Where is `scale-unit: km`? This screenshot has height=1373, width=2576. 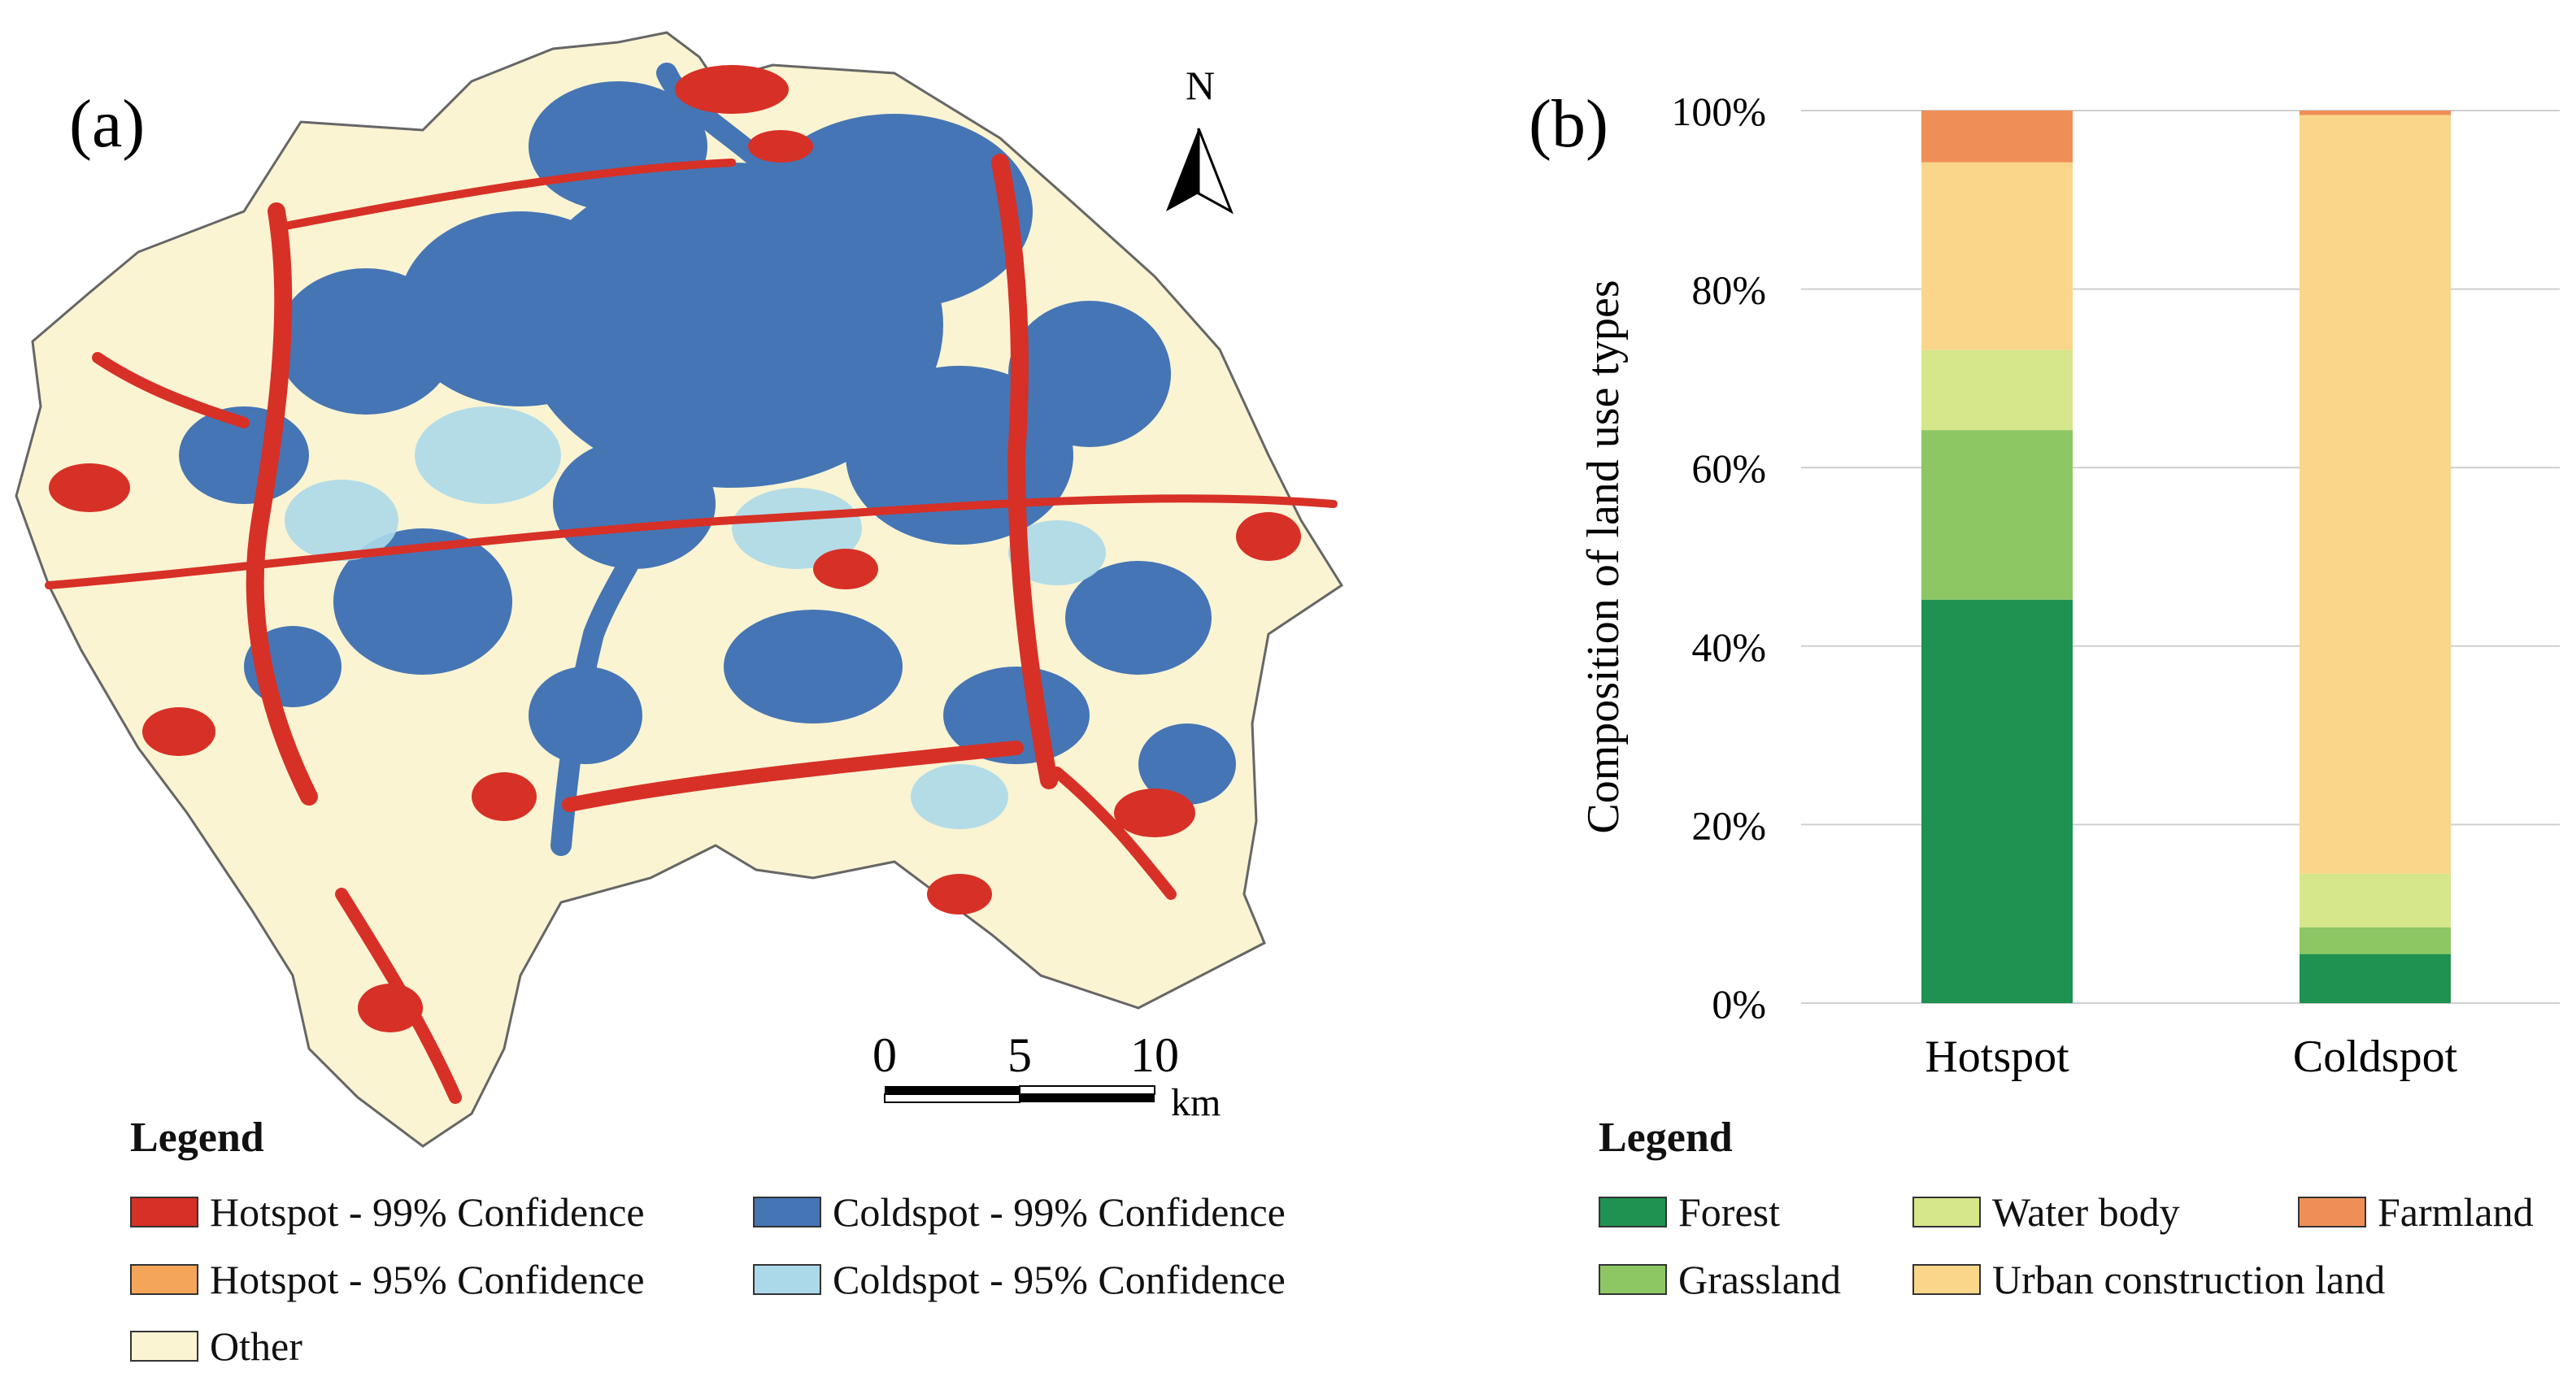 scale-unit: km is located at coordinates (1196, 1102).